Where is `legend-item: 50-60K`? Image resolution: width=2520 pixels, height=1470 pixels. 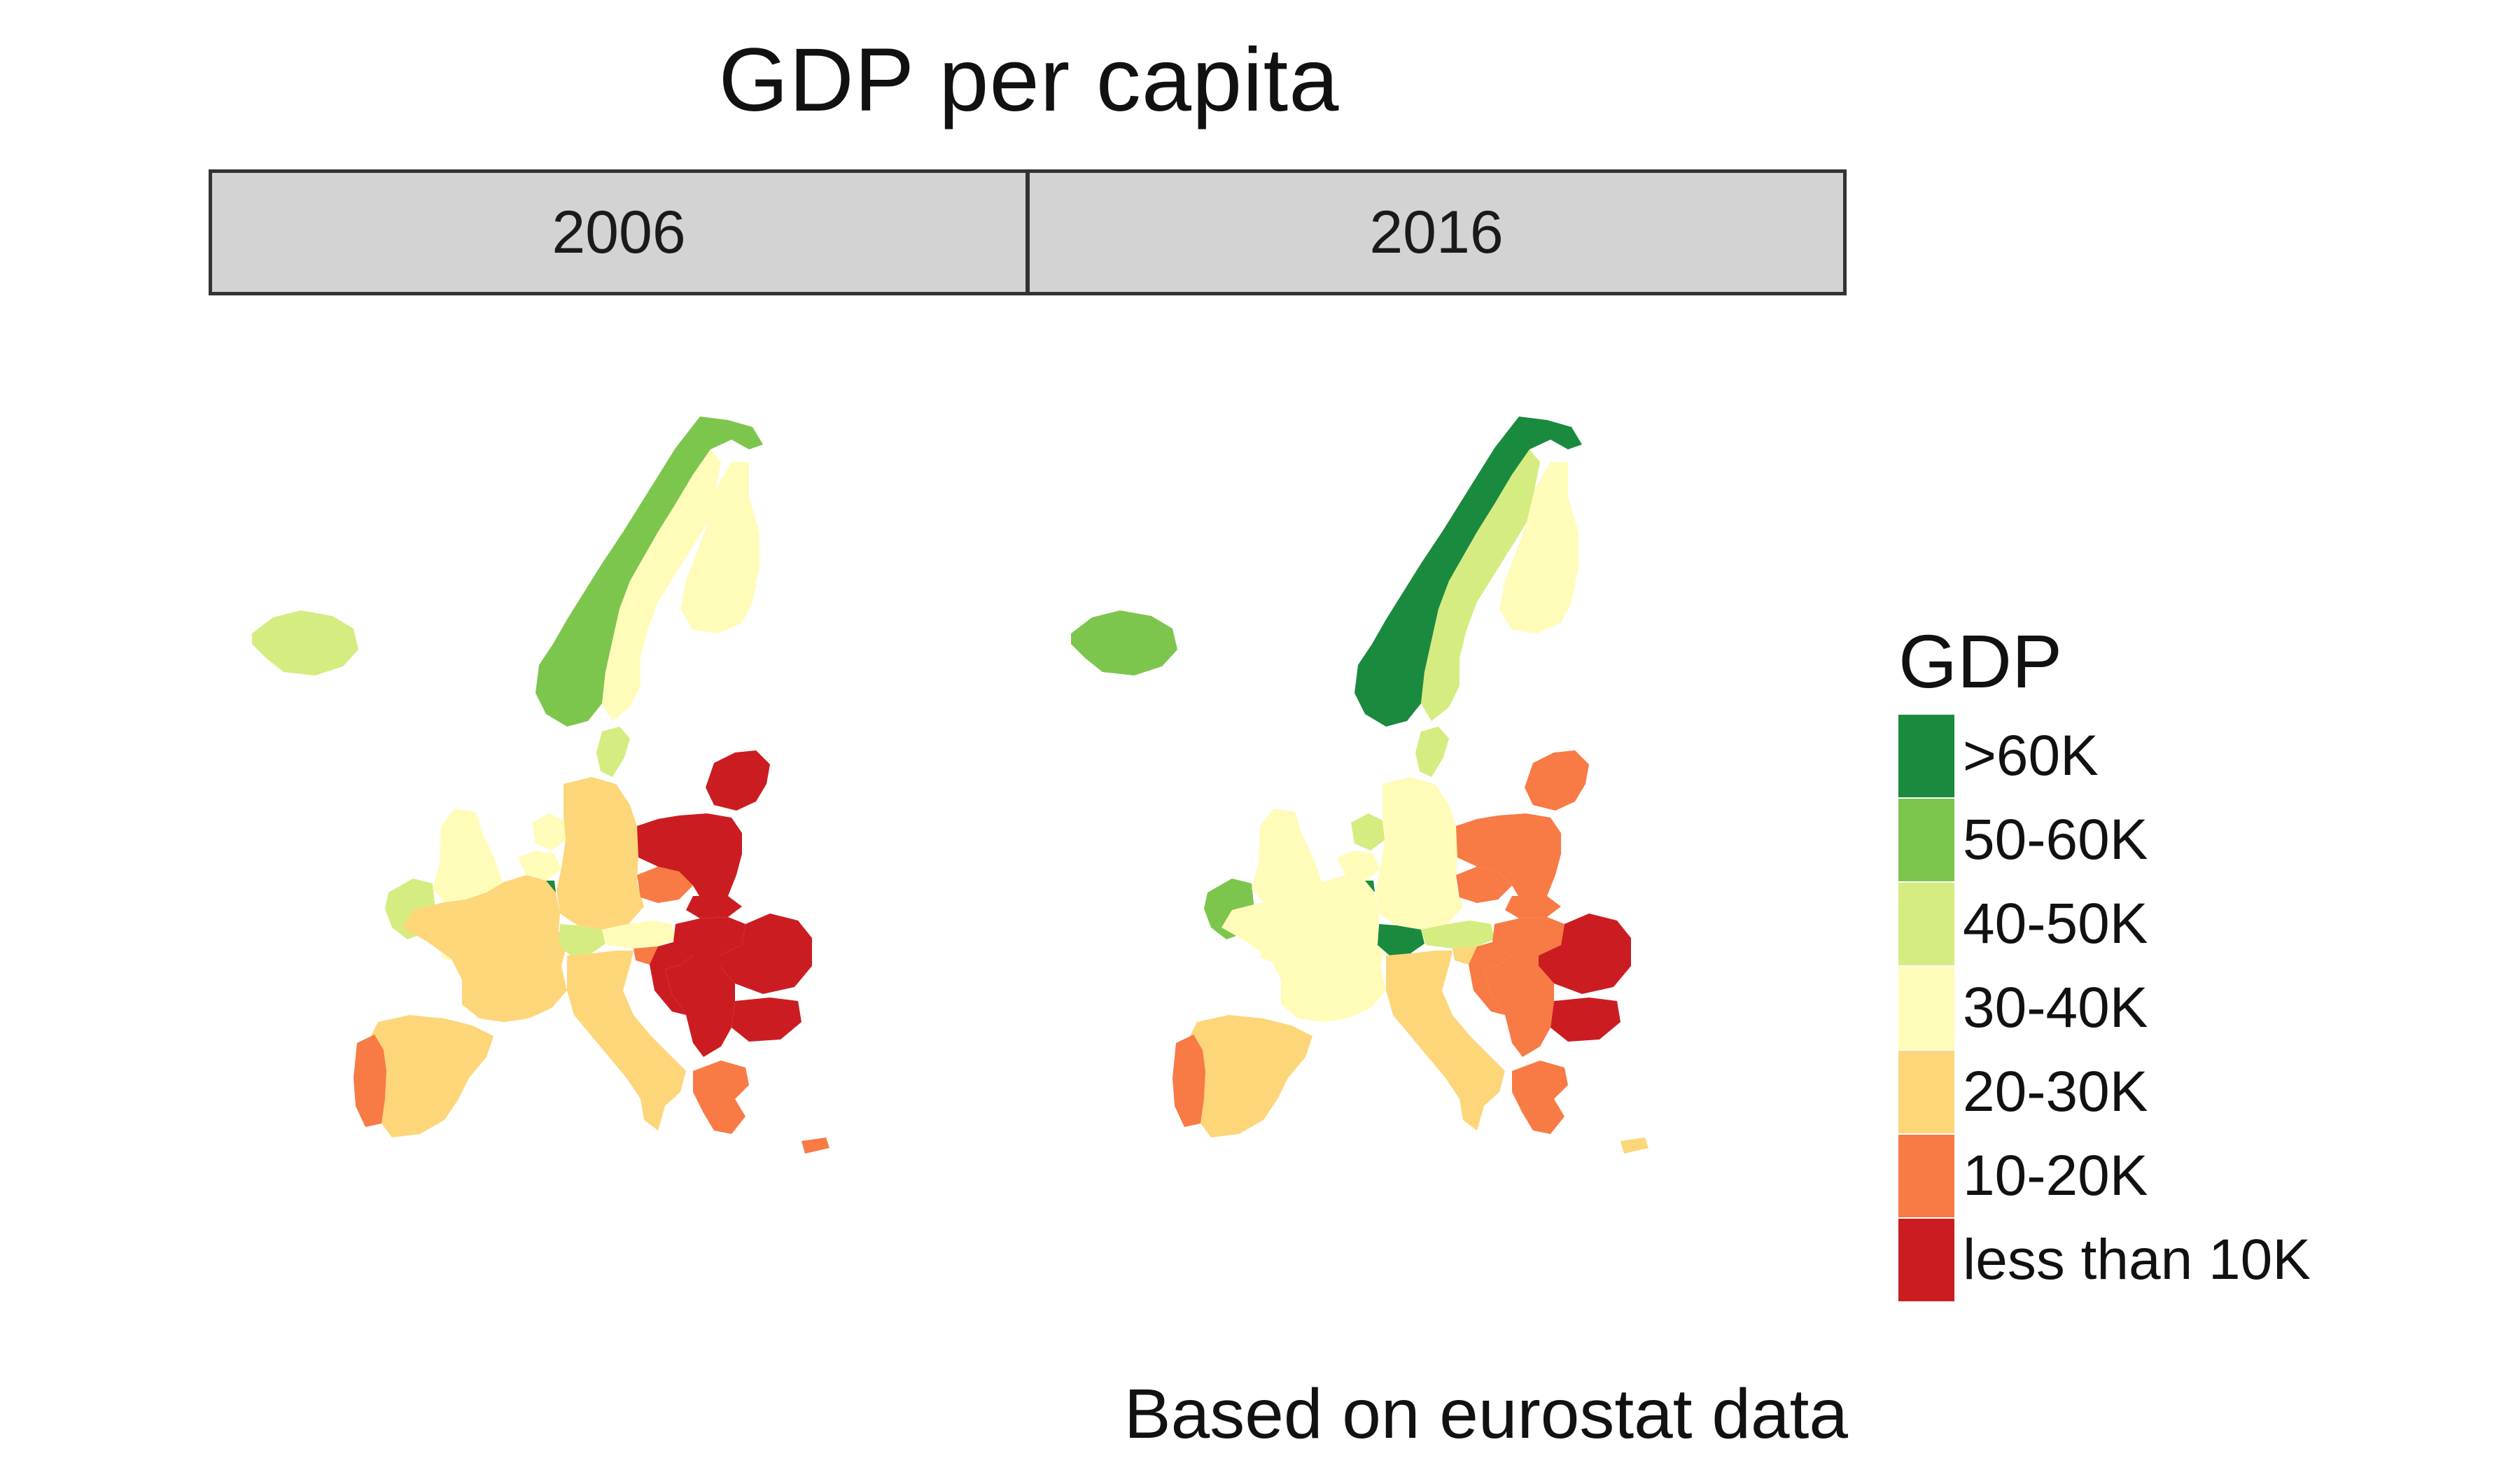
legend-item: 50-60K is located at coordinates (2104, 840).